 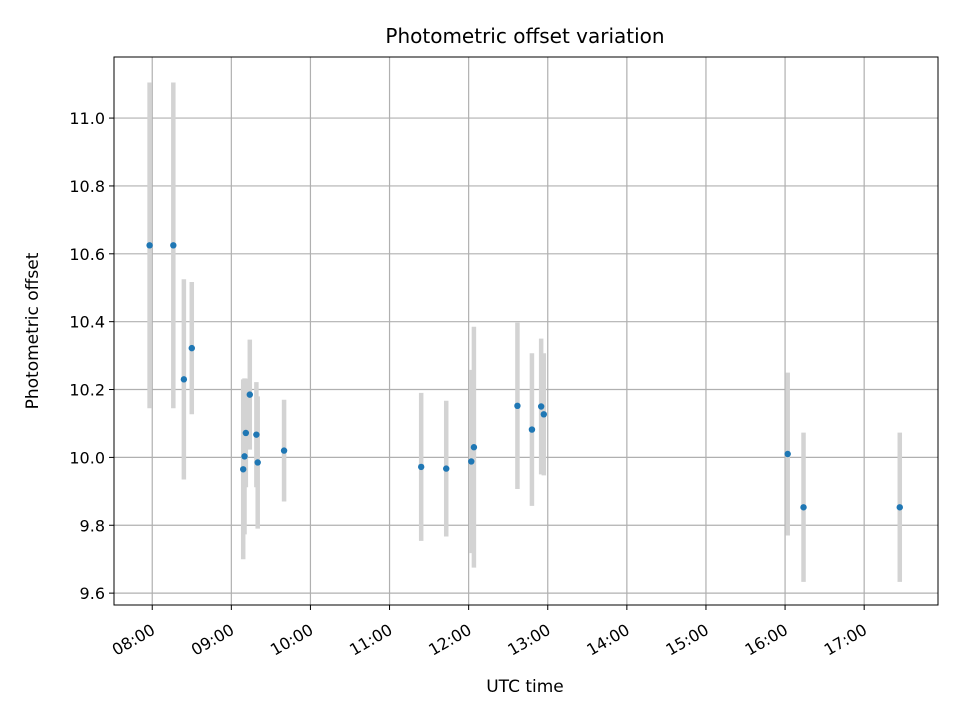 What do you see at coordinates (92, 525) in the screenshot?
I see `y-tick-label: 9.8` at bounding box center [92, 525].